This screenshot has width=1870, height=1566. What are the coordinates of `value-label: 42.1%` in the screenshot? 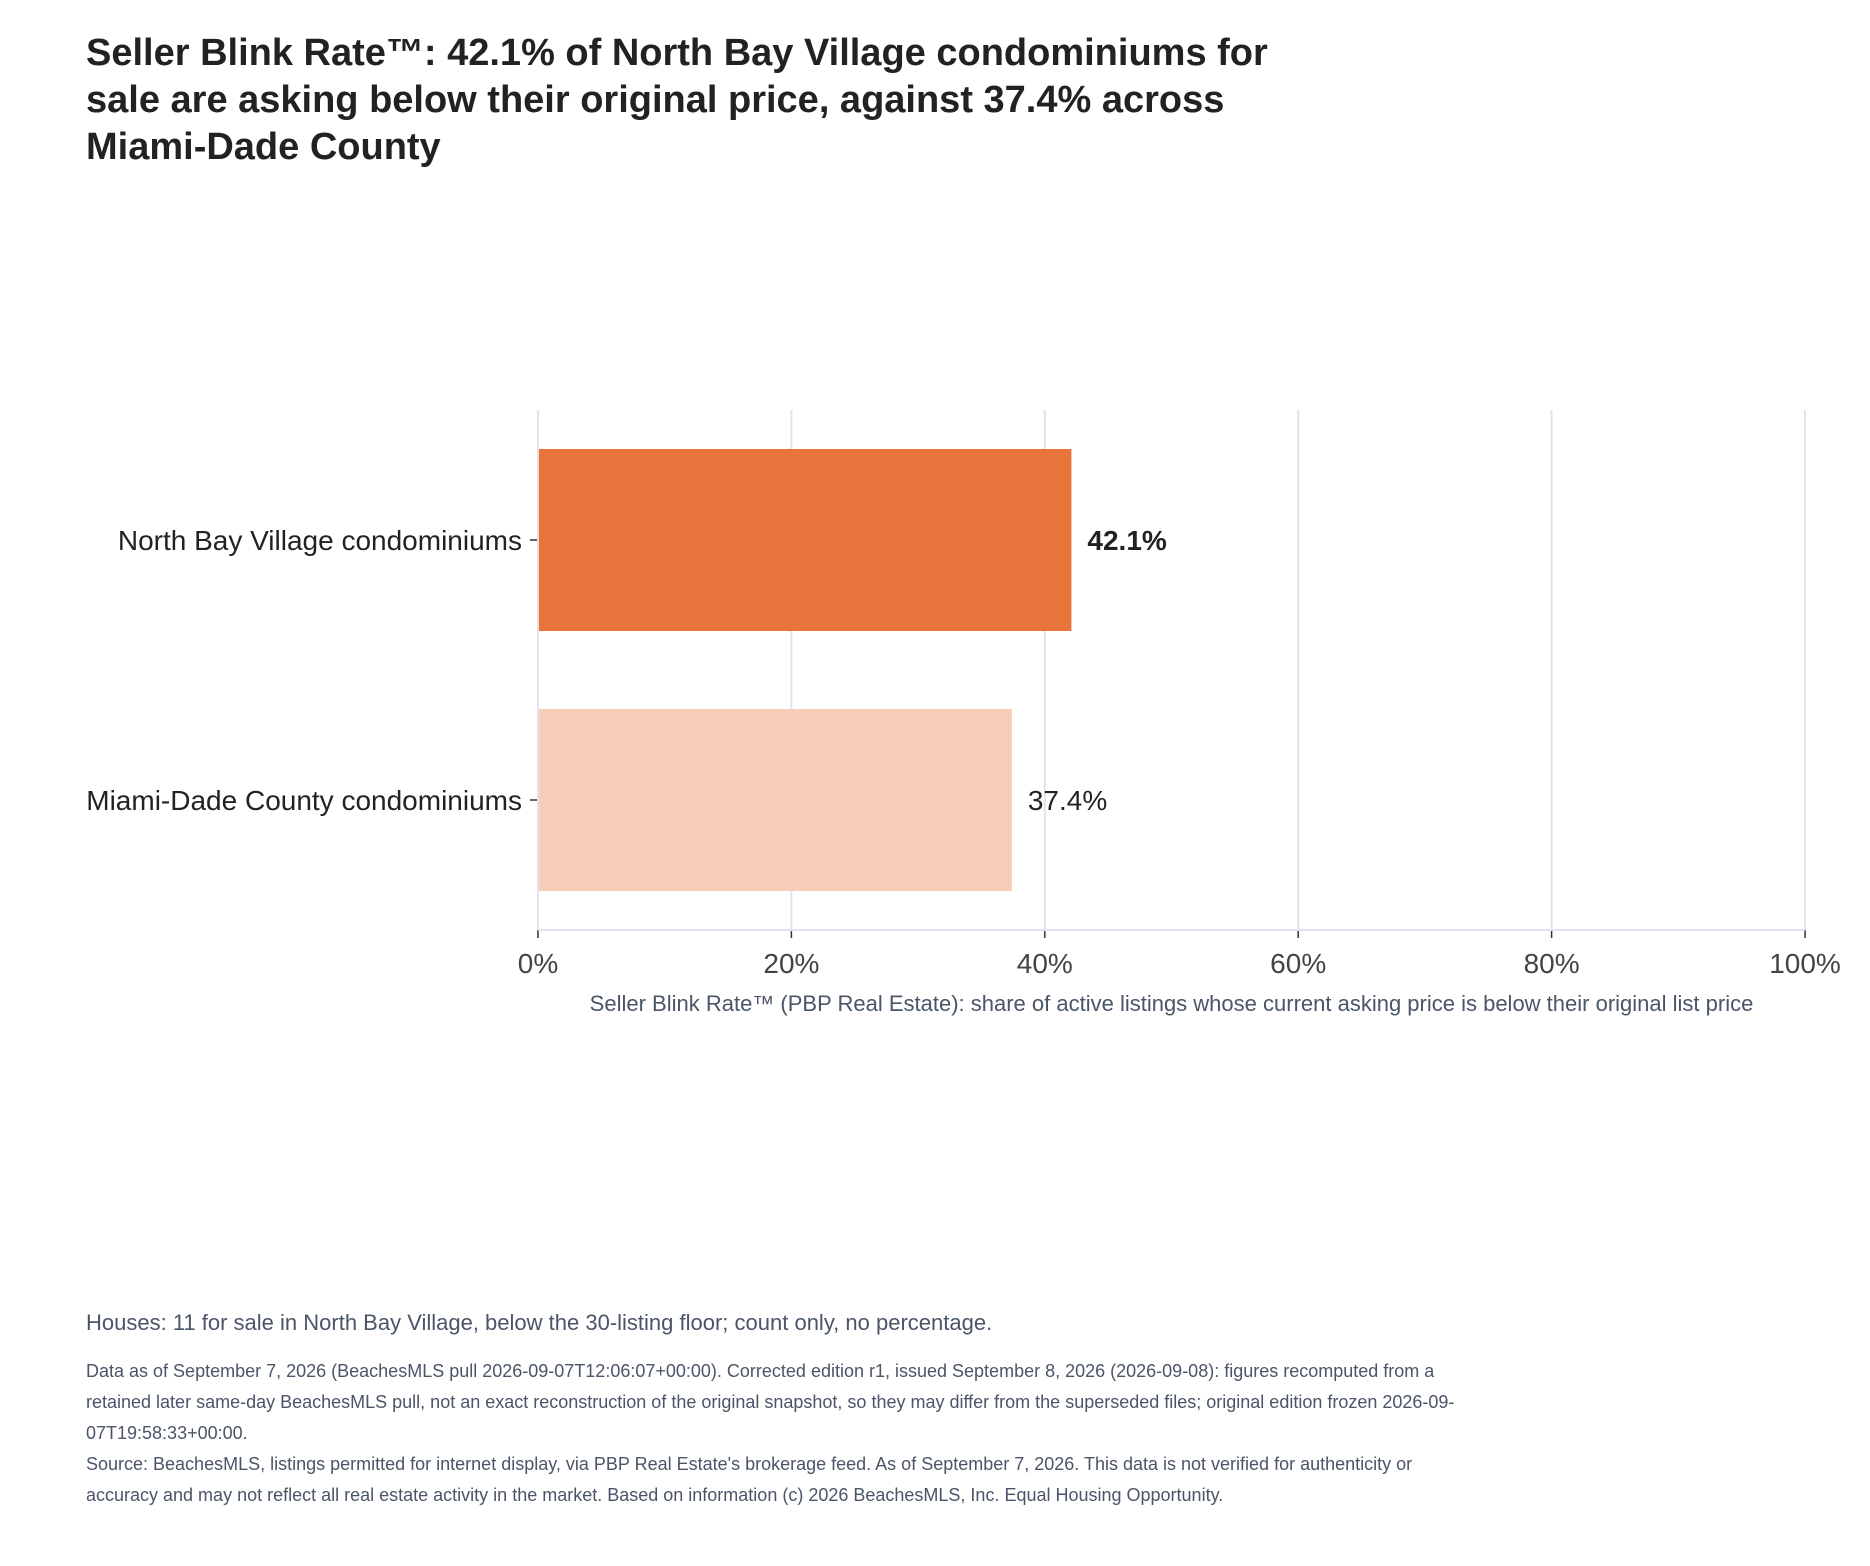 It's located at (1126, 540).